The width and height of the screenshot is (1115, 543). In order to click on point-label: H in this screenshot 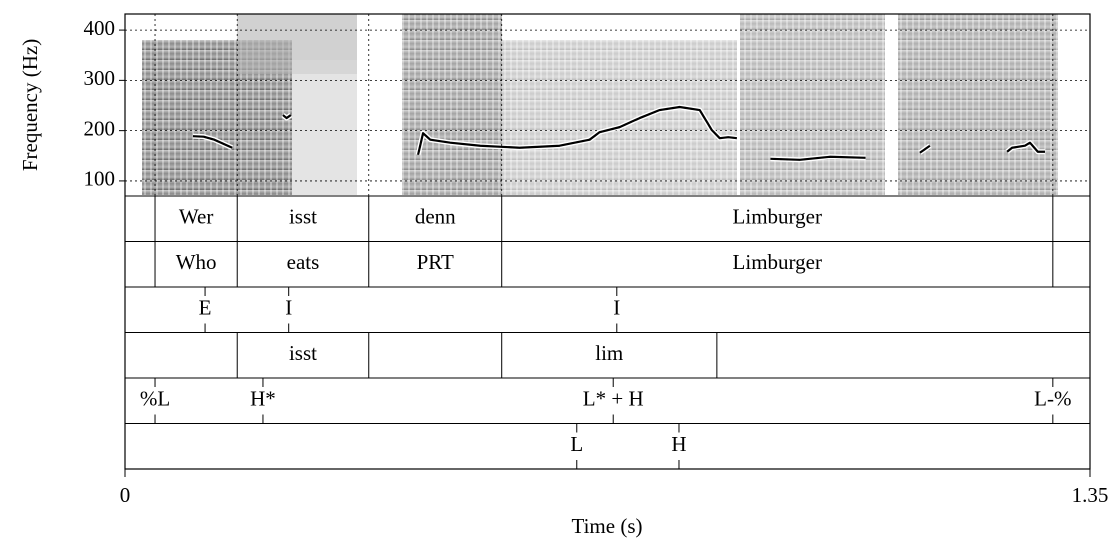, I will do `click(678, 444)`.